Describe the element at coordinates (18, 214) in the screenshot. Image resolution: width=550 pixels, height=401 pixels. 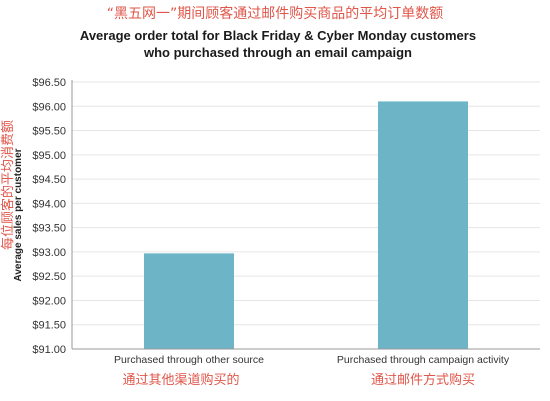
I see `y-axis-label: Average sales per customer` at that location.